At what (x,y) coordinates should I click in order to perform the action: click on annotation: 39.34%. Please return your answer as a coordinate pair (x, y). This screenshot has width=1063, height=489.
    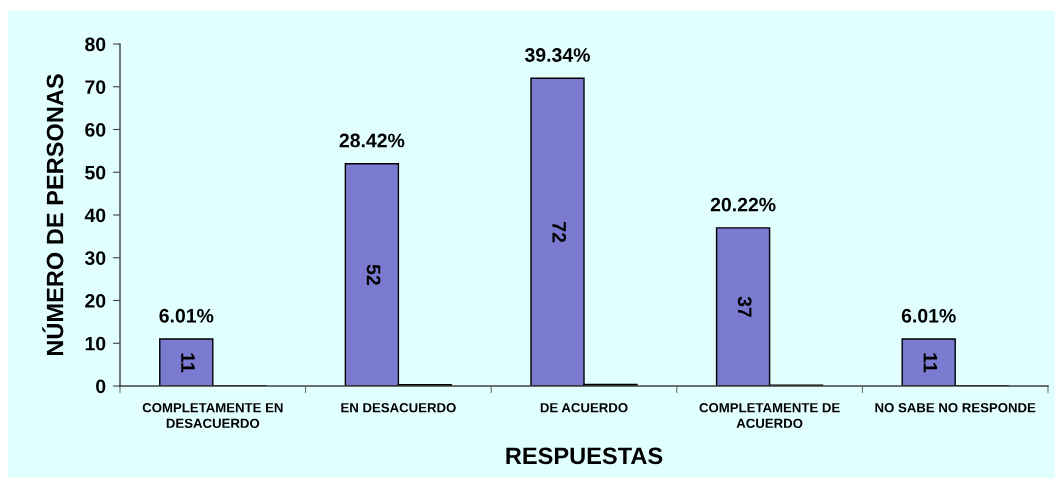
    Looking at the image, I should click on (557, 55).